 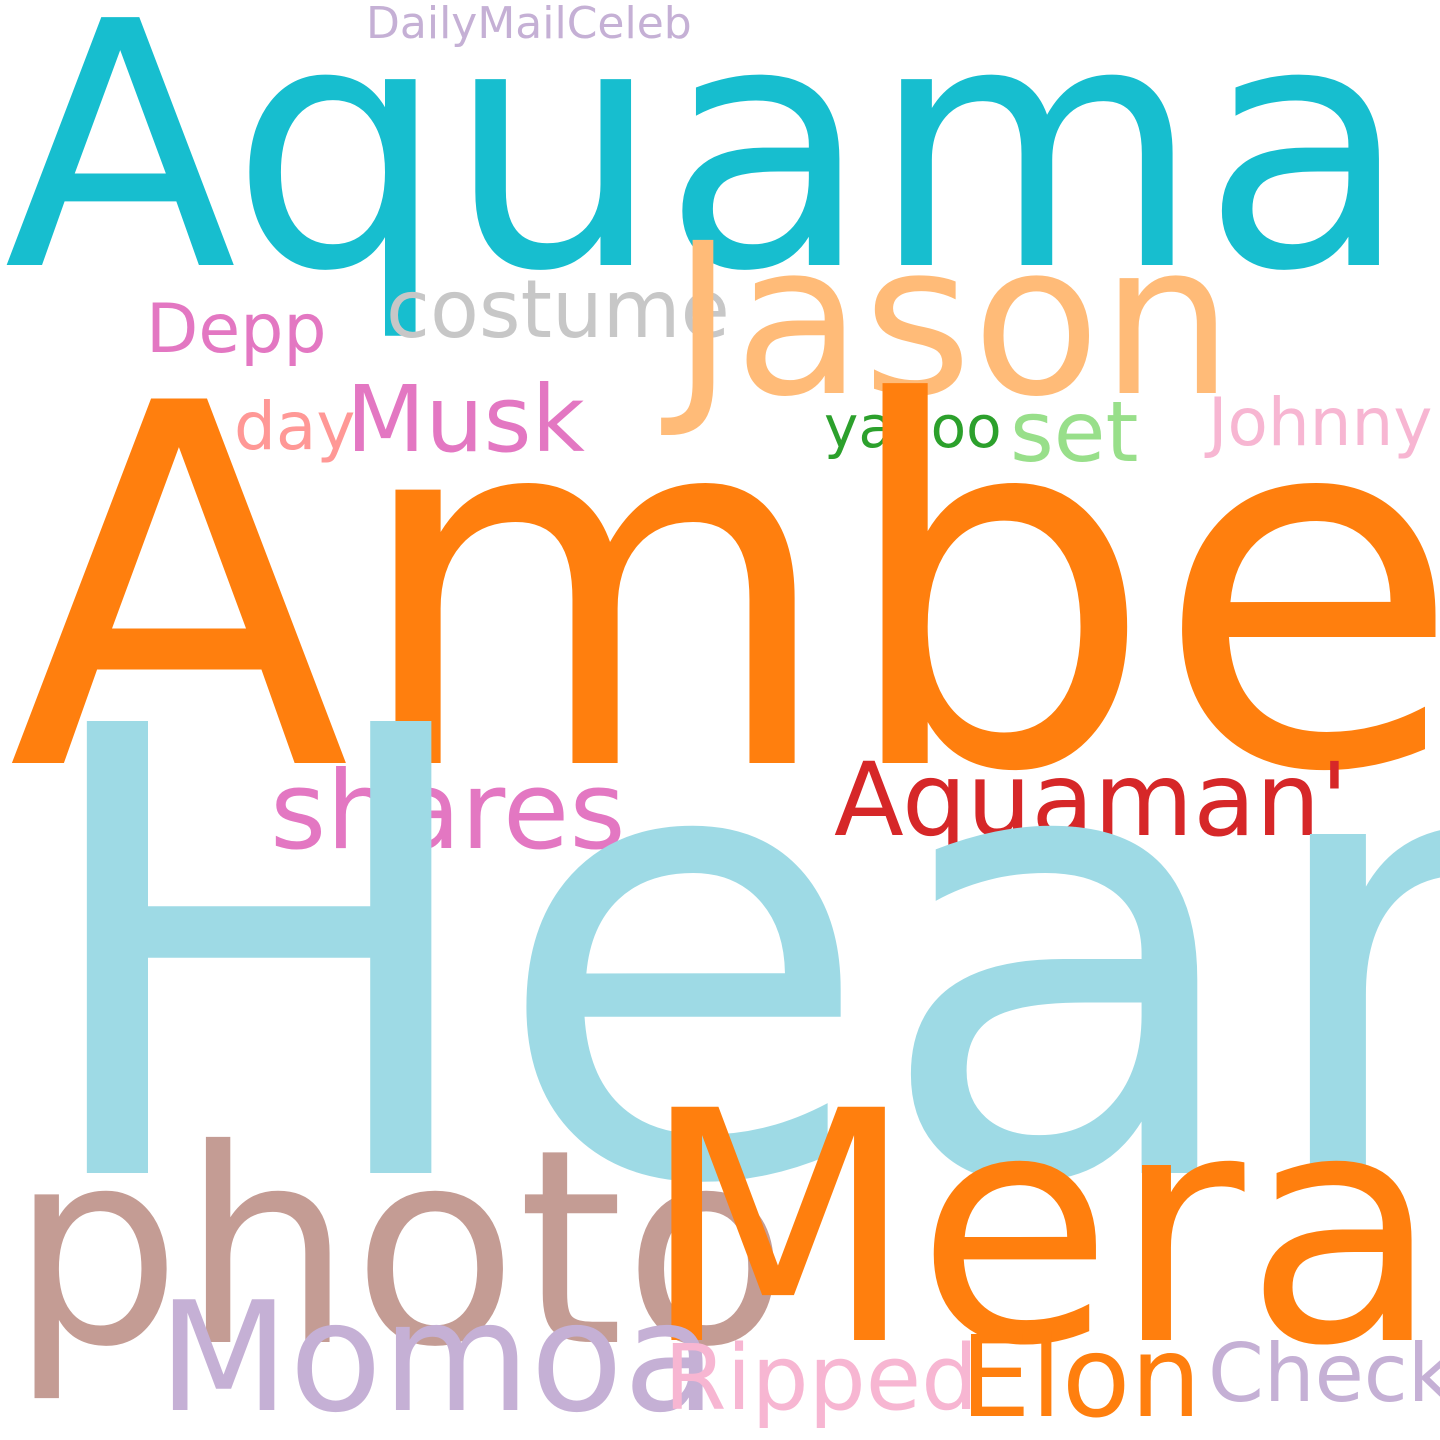 What do you see at coordinates (1074, 432) in the screenshot?
I see `word-set: set` at bounding box center [1074, 432].